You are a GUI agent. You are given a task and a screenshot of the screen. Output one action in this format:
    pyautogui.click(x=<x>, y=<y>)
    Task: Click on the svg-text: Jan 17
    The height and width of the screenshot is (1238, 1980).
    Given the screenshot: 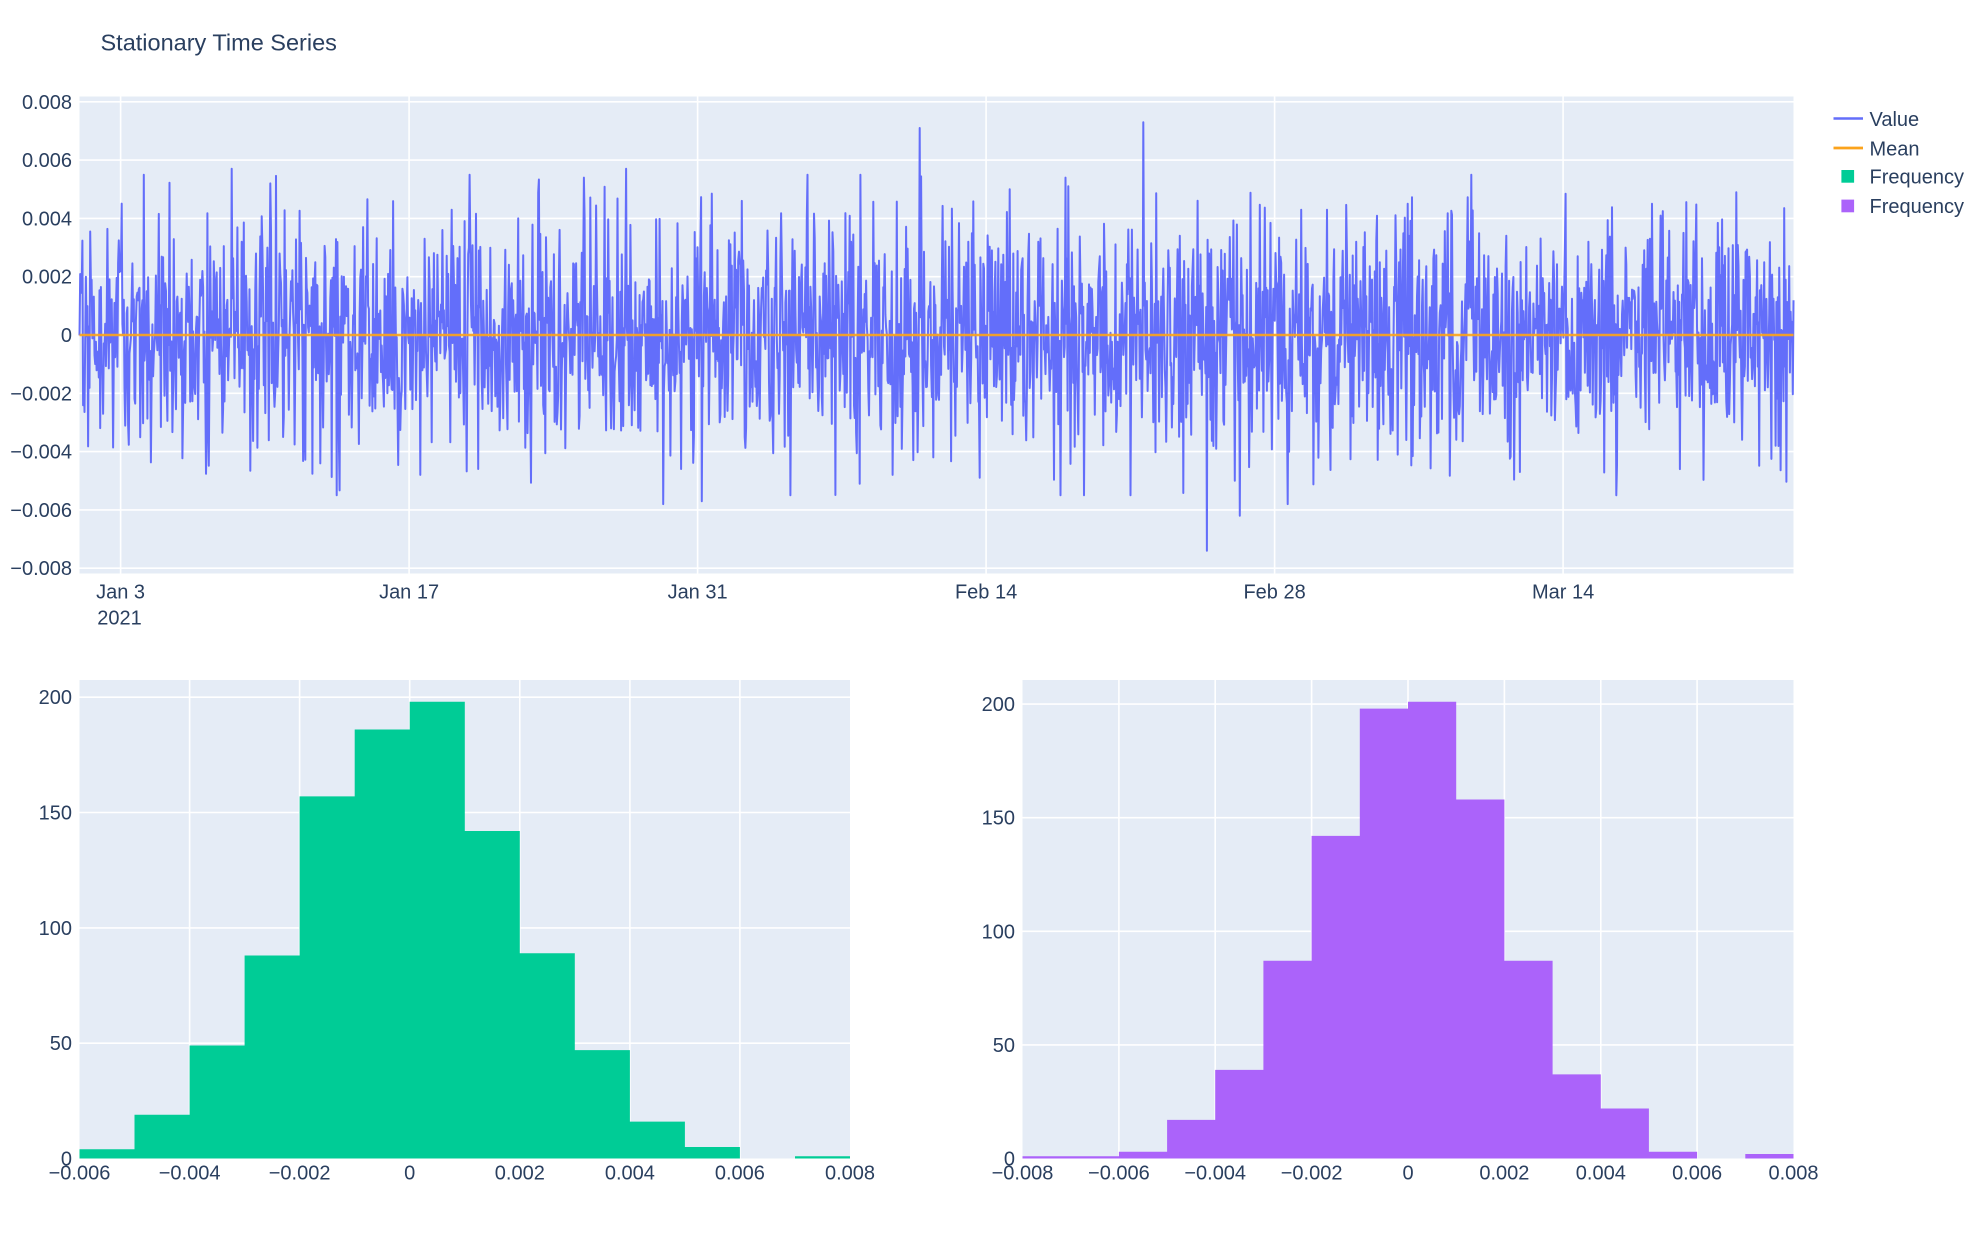 What is the action you would take?
    pyautogui.click(x=409, y=593)
    